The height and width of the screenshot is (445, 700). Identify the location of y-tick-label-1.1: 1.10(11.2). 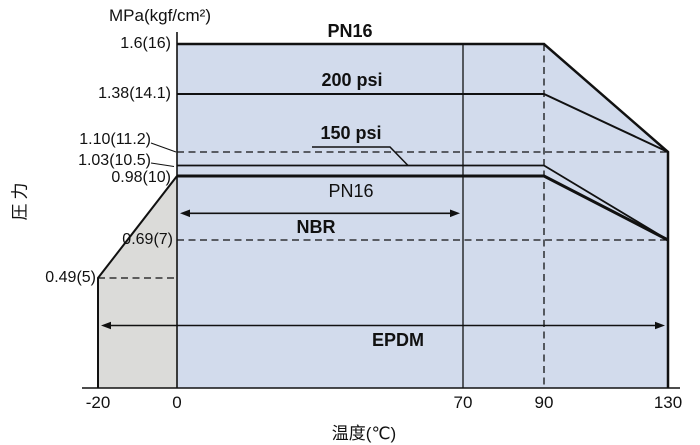
(115, 139).